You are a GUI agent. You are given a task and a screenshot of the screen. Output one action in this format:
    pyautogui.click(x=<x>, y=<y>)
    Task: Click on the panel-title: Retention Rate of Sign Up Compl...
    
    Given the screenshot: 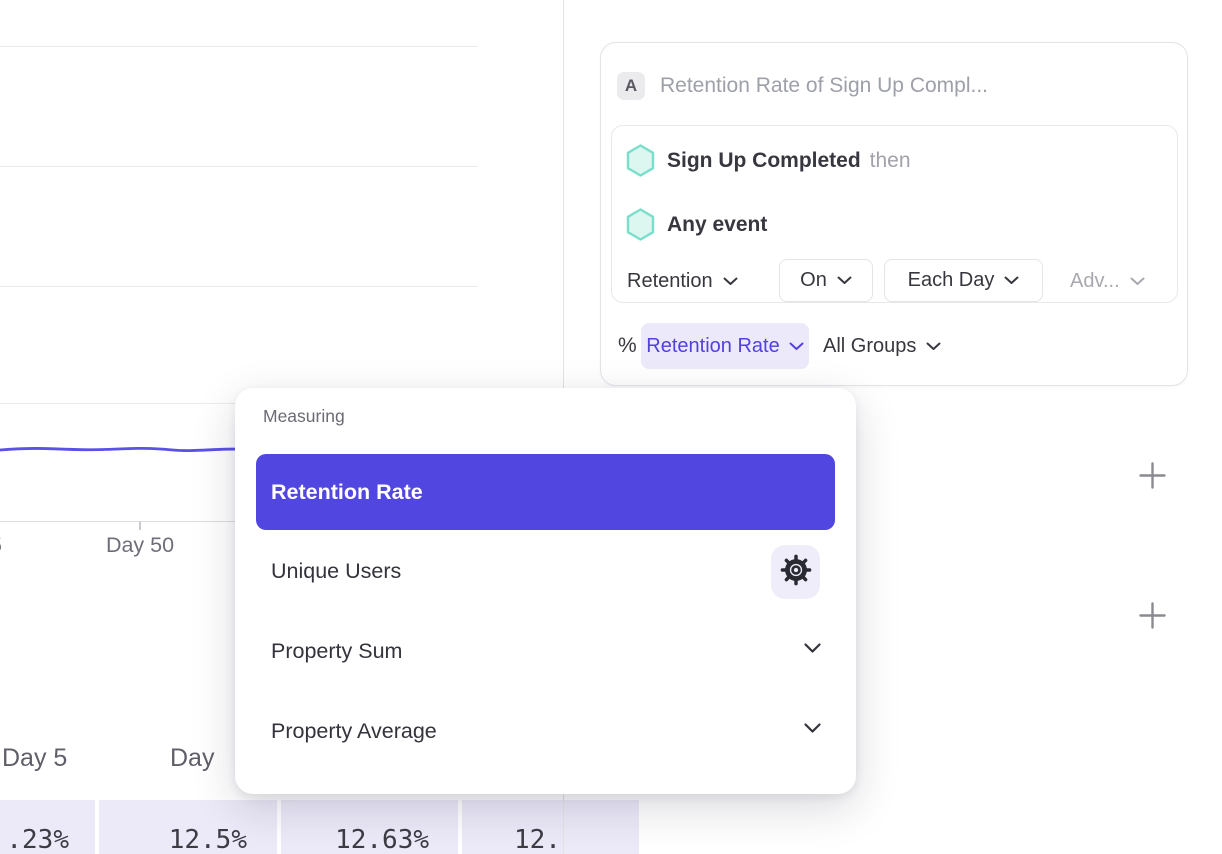 What is the action you would take?
    pyautogui.click(x=824, y=85)
    